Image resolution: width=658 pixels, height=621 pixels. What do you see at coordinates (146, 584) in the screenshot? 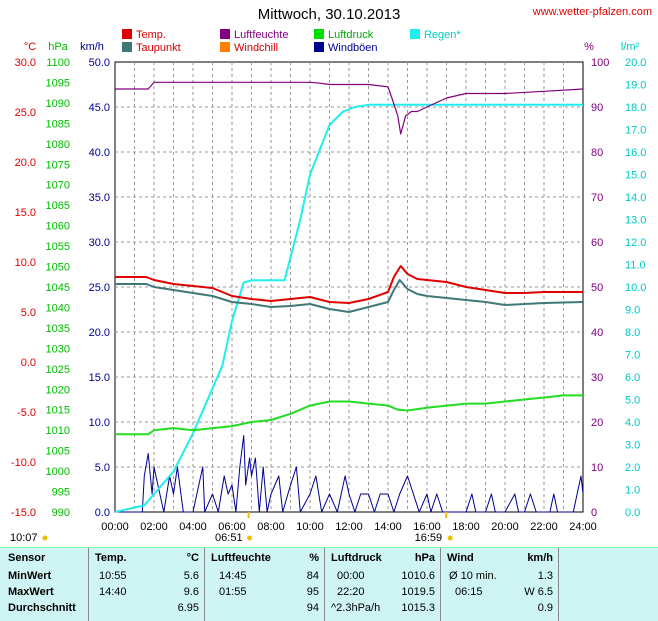
I see `temp-column: Temp. °C 10:55 14:40 5.6 9.6 6.95` at bounding box center [146, 584].